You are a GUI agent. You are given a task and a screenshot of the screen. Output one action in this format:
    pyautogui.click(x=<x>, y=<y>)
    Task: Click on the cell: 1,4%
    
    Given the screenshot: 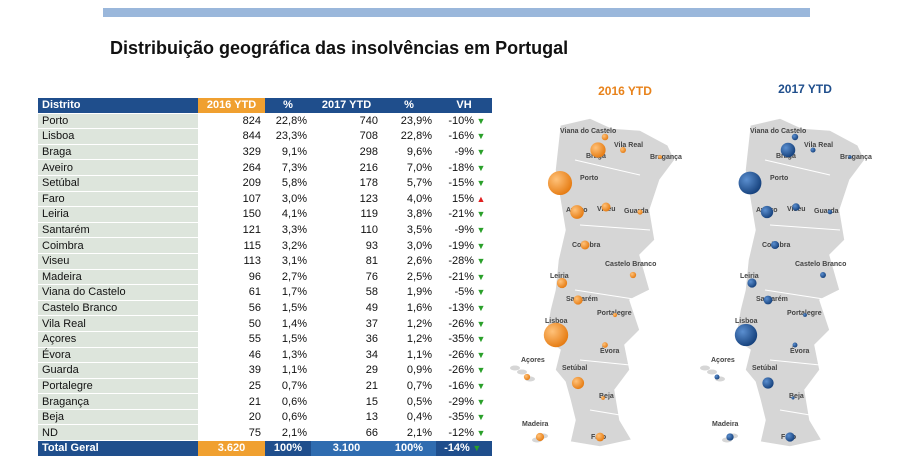 What is the action you would take?
    pyautogui.click(x=288, y=323)
    